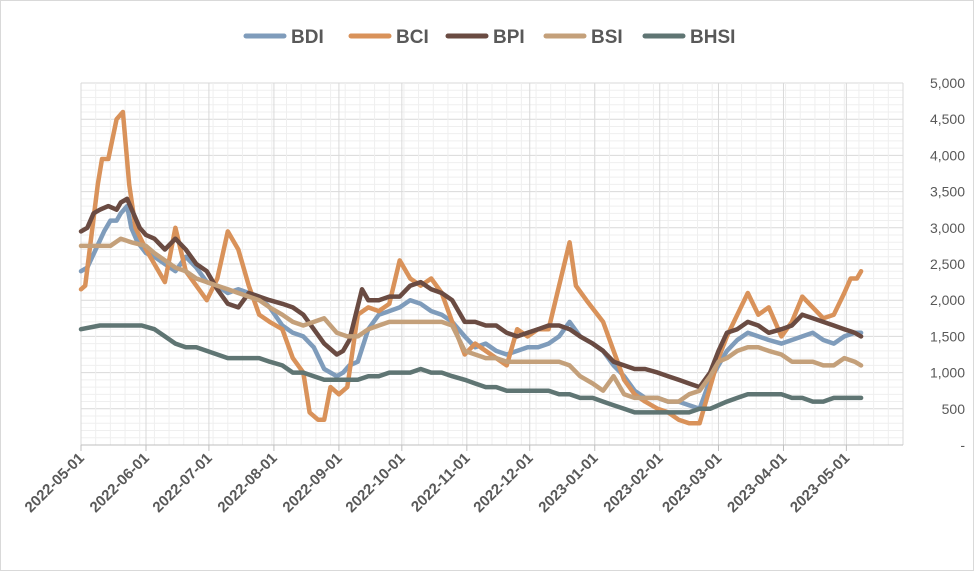 Image resolution: width=974 pixels, height=575 pixels. What do you see at coordinates (947, 119) in the screenshot?
I see `y-tick-label: 4,500` at bounding box center [947, 119].